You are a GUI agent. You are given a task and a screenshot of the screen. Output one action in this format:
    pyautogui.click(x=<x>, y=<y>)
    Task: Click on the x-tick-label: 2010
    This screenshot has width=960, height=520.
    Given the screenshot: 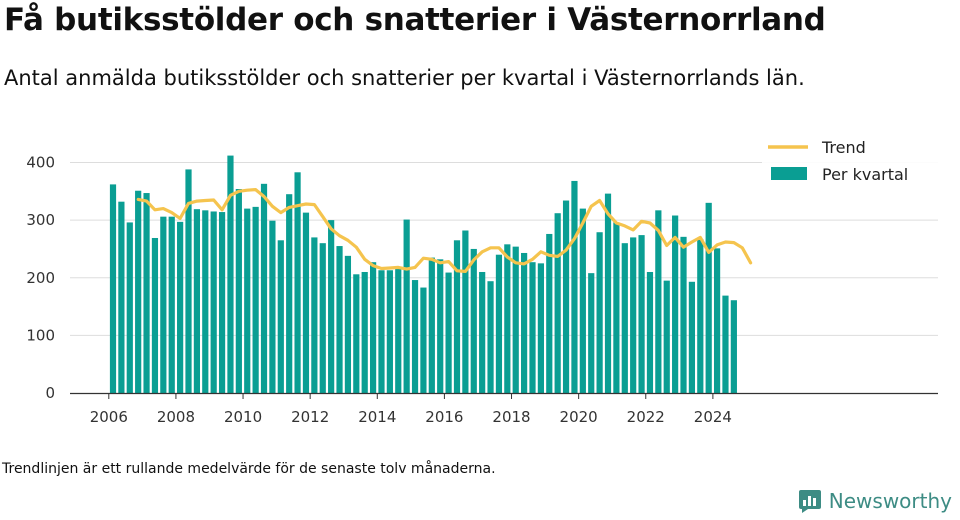 What is the action you would take?
    pyautogui.click(x=243, y=417)
    